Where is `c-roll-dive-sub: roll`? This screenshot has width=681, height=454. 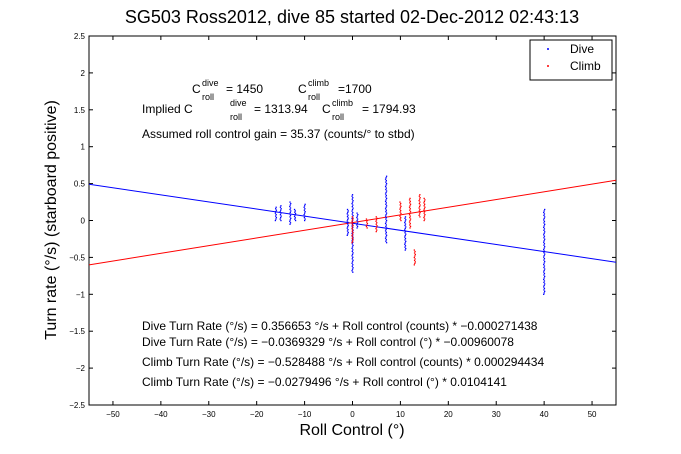 c-roll-dive-sub: roll is located at coordinates (208, 97).